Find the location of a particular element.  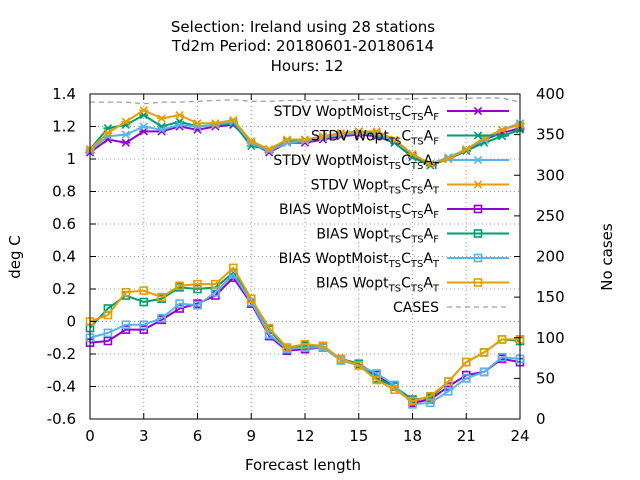

legend-entry: STDV WoptMoistTSCTSAF is located at coordinates (391, 113).